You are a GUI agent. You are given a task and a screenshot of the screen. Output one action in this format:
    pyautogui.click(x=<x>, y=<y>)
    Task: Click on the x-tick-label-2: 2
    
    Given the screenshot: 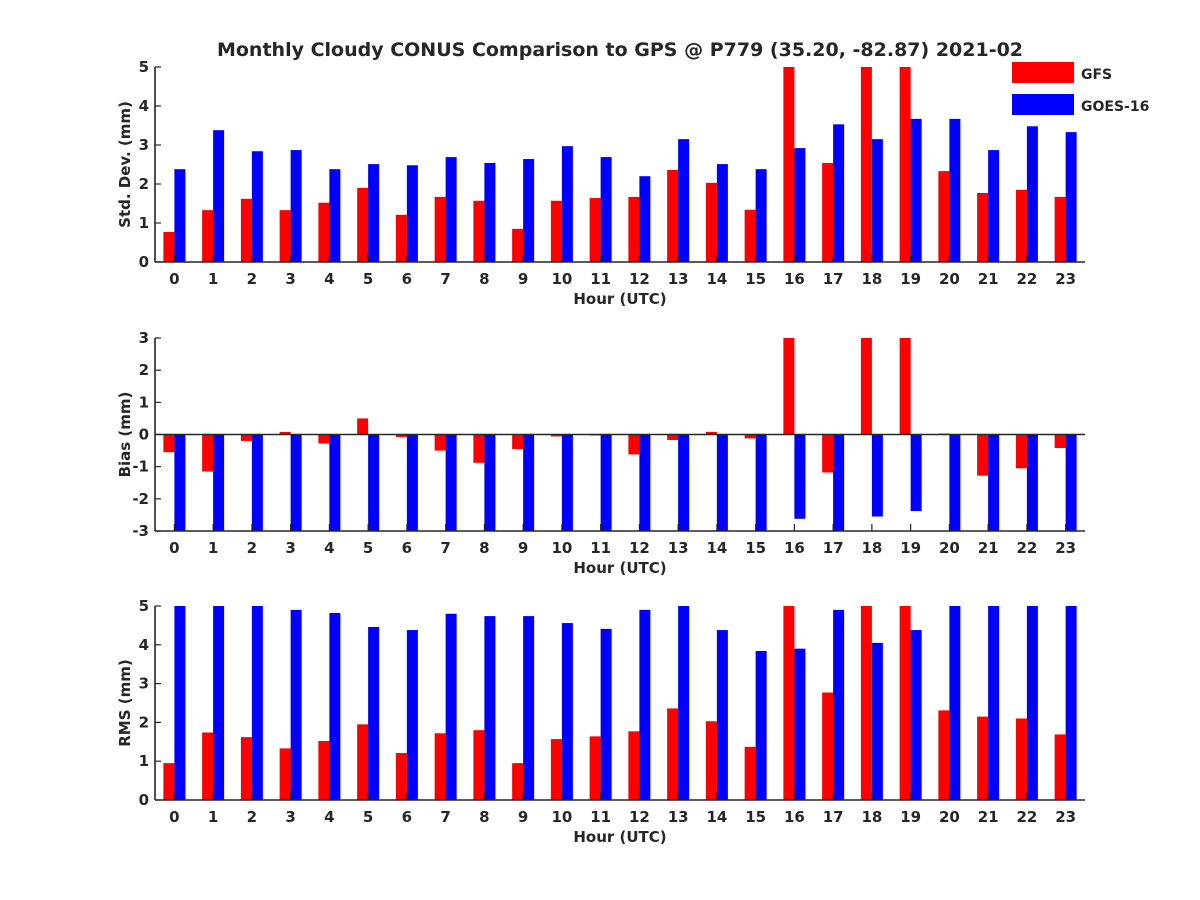 What is the action you would take?
    pyautogui.click(x=252, y=279)
    